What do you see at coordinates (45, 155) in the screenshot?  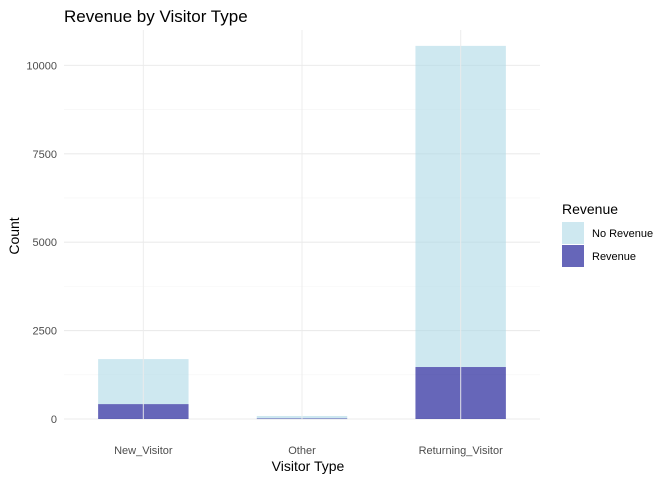 I see `y-tick-label: 7500` at bounding box center [45, 155].